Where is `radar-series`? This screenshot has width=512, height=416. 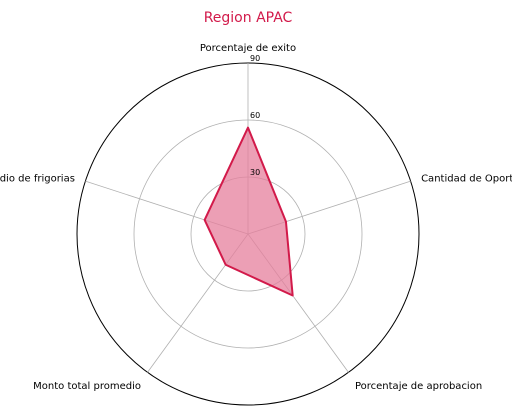
radar-series is located at coordinates (248, 211).